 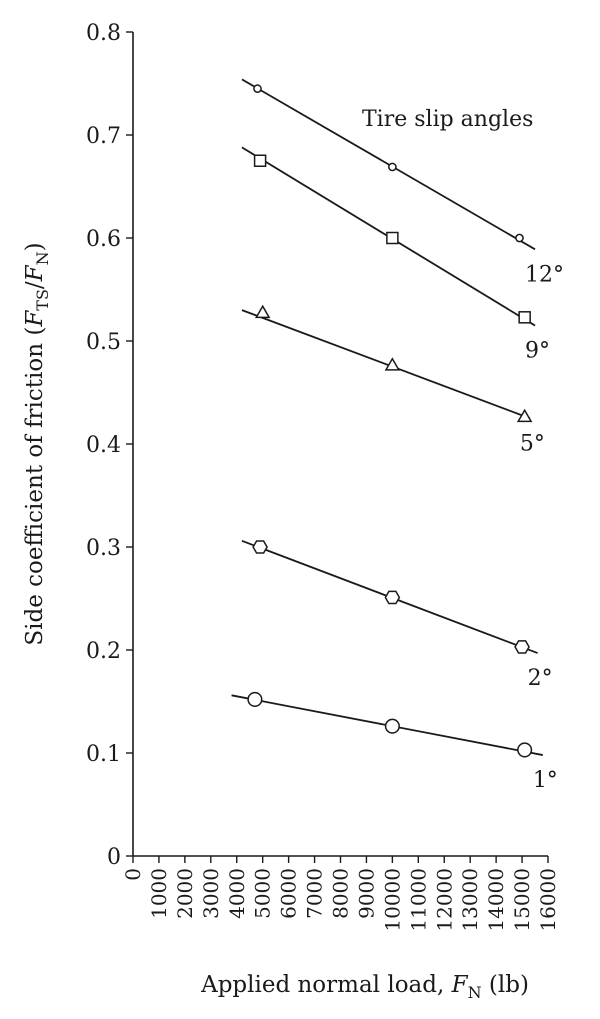 I want to click on x-tick-label: 8000, so click(x=341, y=893).